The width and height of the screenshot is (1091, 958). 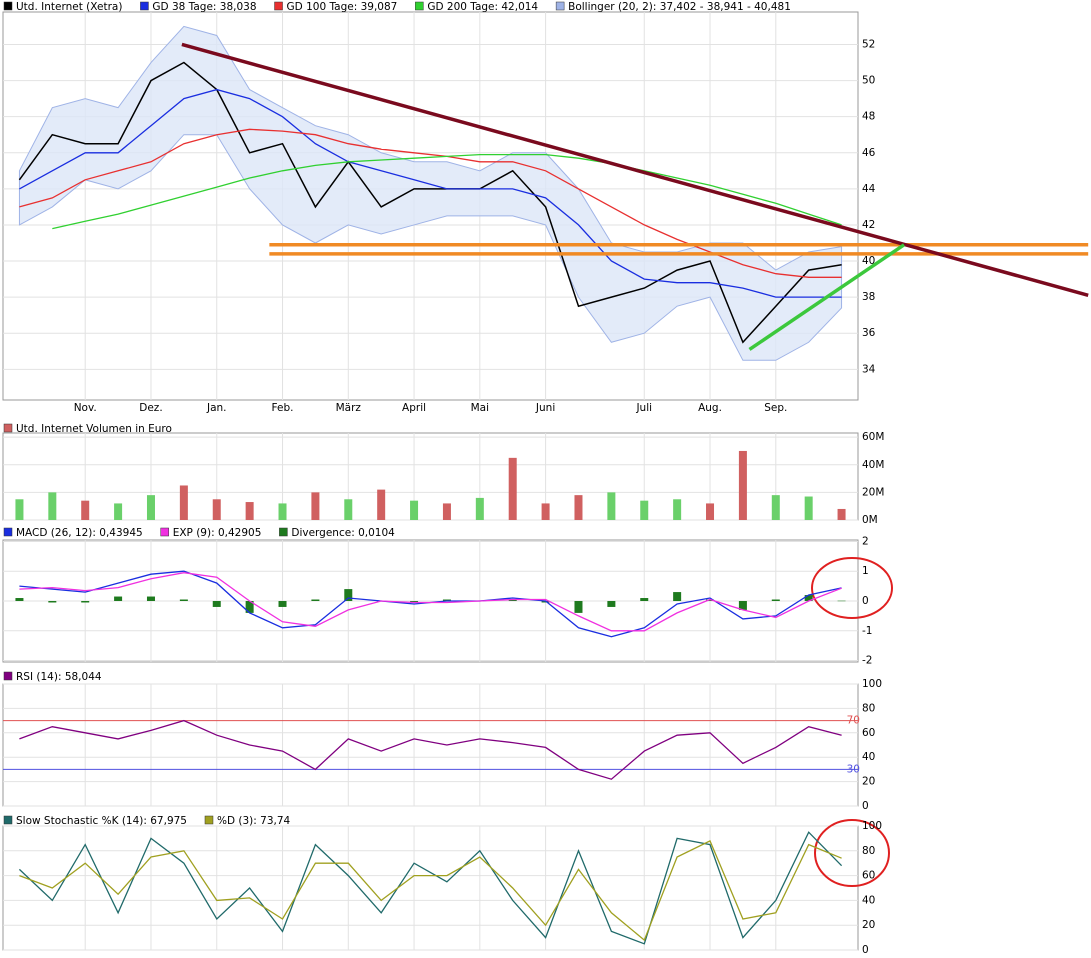 What do you see at coordinates (869, 153) in the screenshot?
I see `y-tick-label: 46` at bounding box center [869, 153].